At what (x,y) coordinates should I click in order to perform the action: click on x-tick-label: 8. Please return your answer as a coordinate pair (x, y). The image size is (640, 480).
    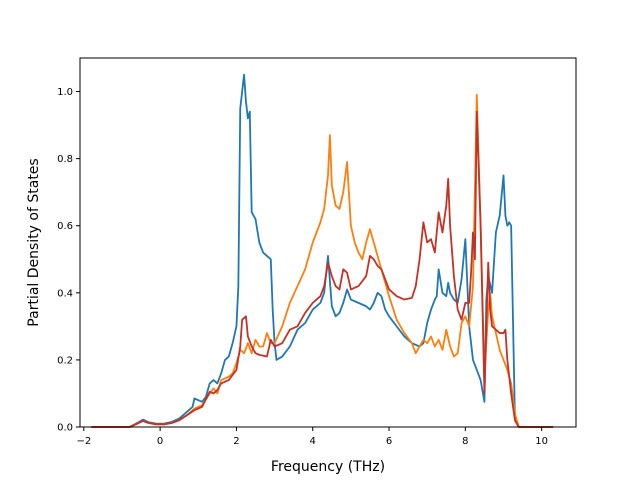
    Looking at the image, I should click on (465, 441).